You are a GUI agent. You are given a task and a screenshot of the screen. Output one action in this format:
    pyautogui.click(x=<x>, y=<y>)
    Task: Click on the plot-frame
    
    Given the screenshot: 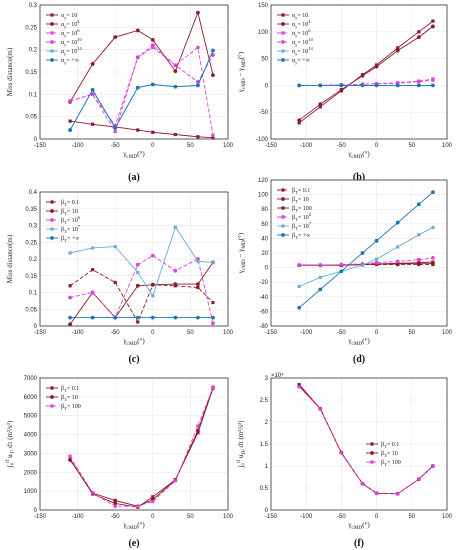 What is the action you would take?
    pyautogui.click(x=134, y=72)
    